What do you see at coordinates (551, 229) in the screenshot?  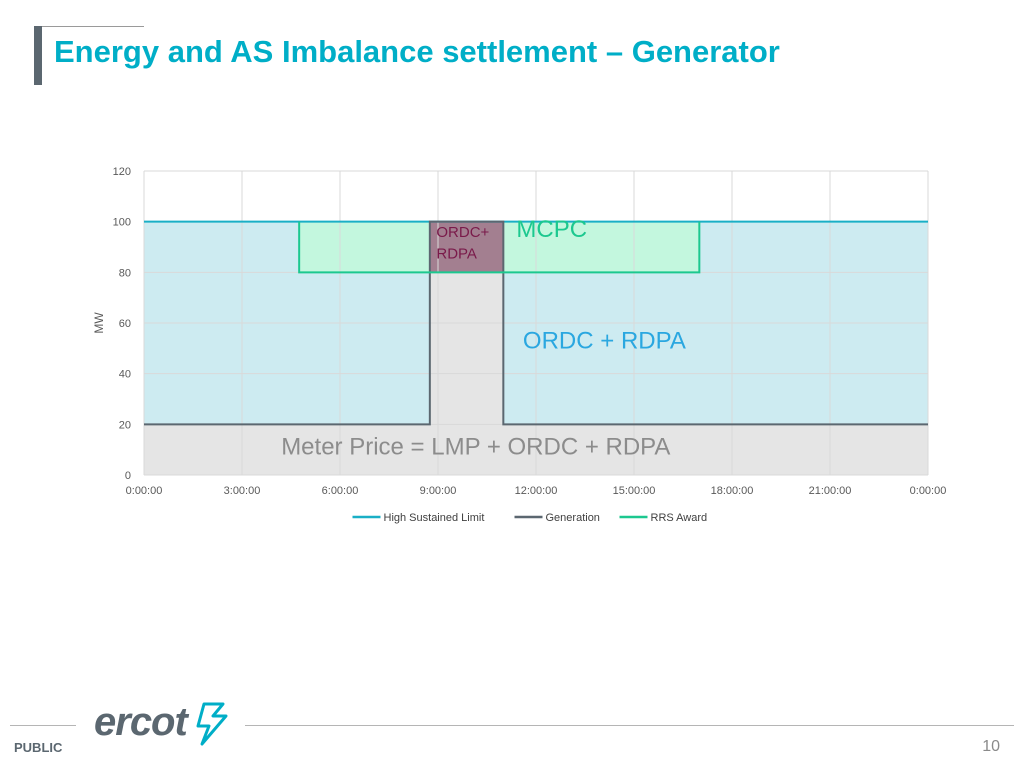 I see `annotation-mcpc: MCPC` at bounding box center [551, 229].